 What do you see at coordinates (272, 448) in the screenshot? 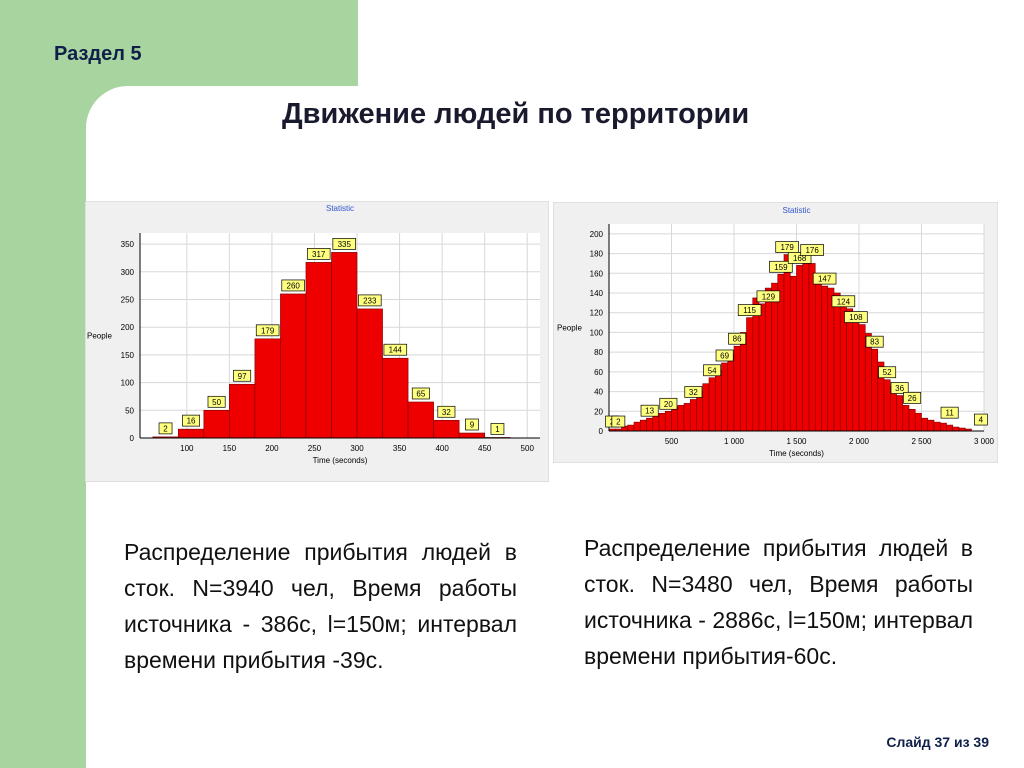
I see `x-tick-label: 200` at bounding box center [272, 448].